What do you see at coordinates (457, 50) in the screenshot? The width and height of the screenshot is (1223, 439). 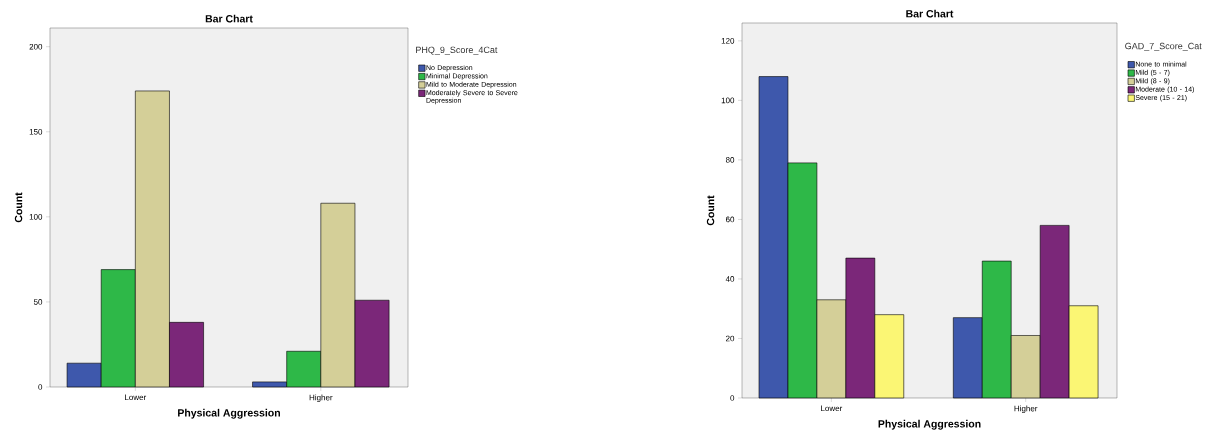 I see `legend-title: PHQ_9_Score_4Cat` at bounding box center [457, 50].